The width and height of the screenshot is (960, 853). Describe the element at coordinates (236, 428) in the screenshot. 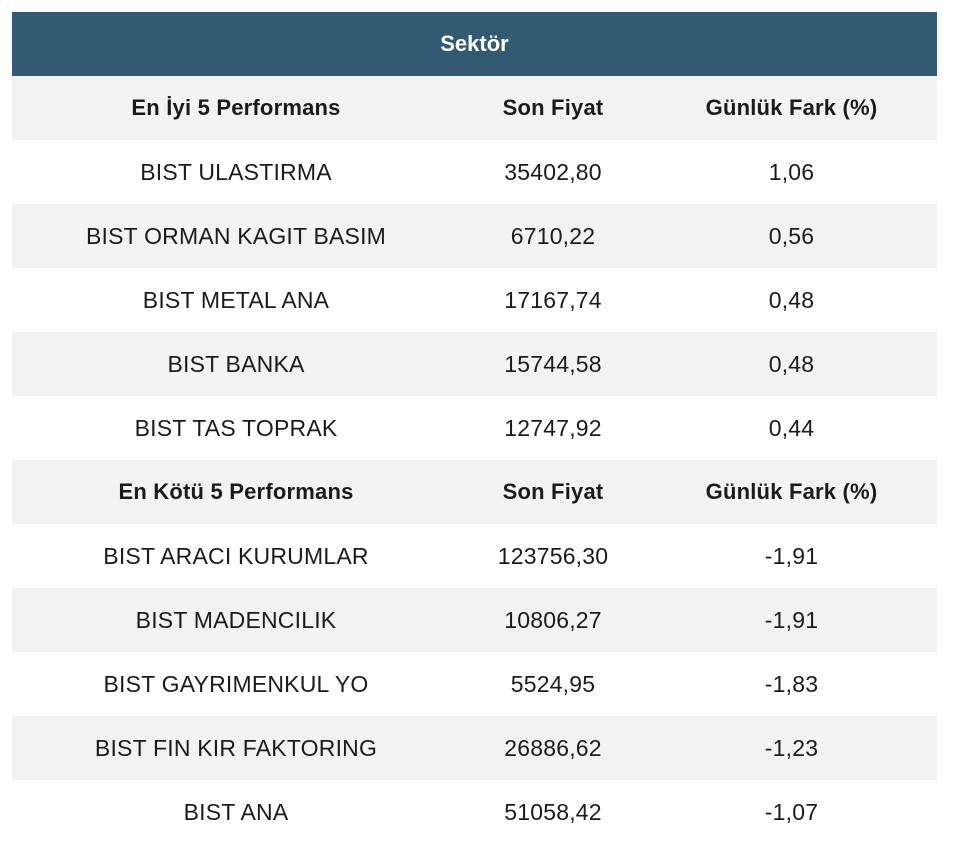

I see `sector-name: BIST TAS TOPRAK` at that location.